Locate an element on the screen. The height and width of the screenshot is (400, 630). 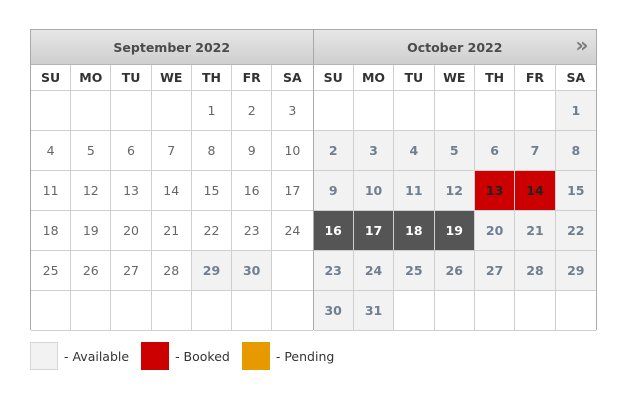
day-cell: 26 is located at coordinates (454, 271).